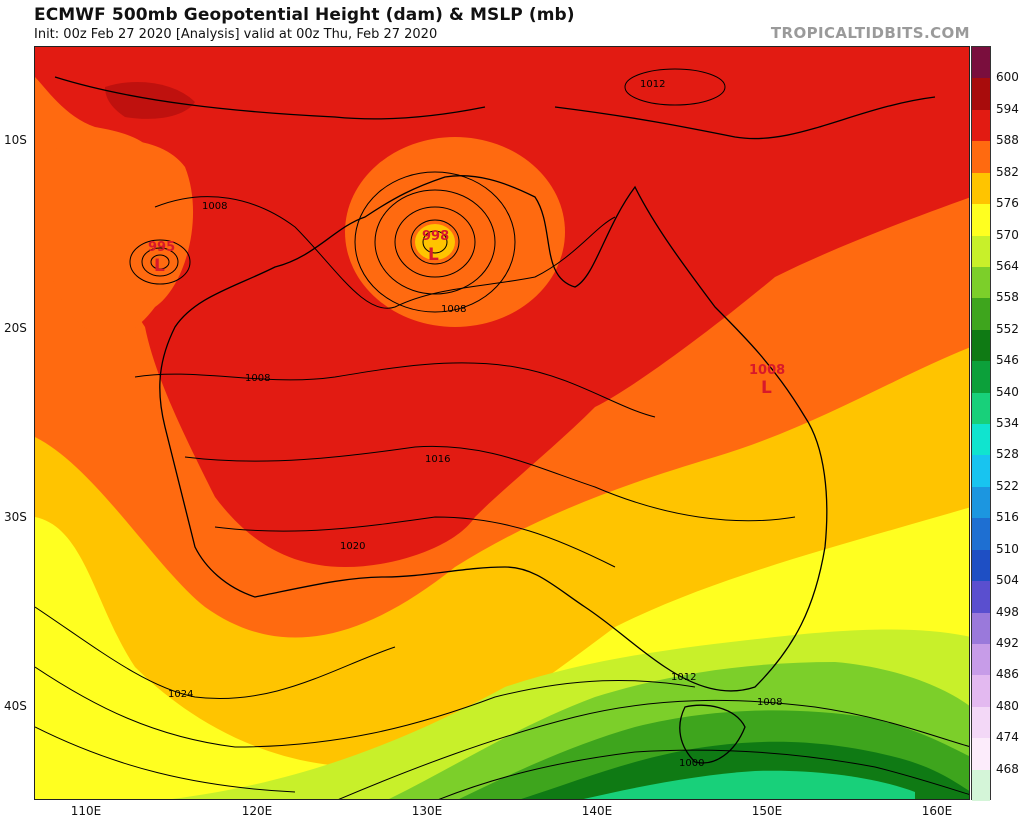 The width and height of the screenshot is (1024, 820). I want to click on colorbar-label: 492, so click(1007, 642).